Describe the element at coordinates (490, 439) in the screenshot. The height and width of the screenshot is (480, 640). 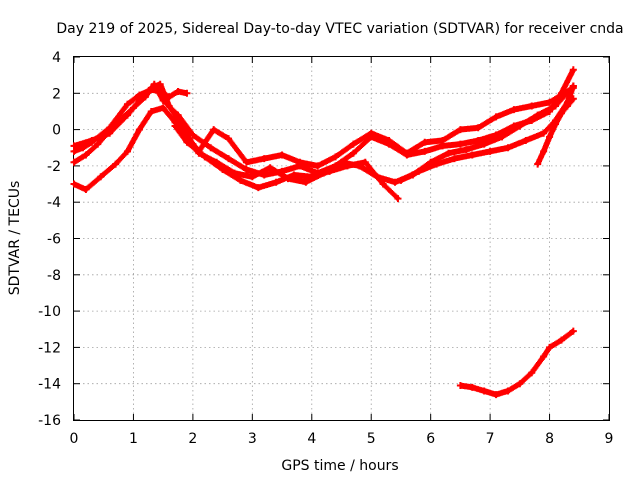
I see `x-tick-label: 7` at that location.